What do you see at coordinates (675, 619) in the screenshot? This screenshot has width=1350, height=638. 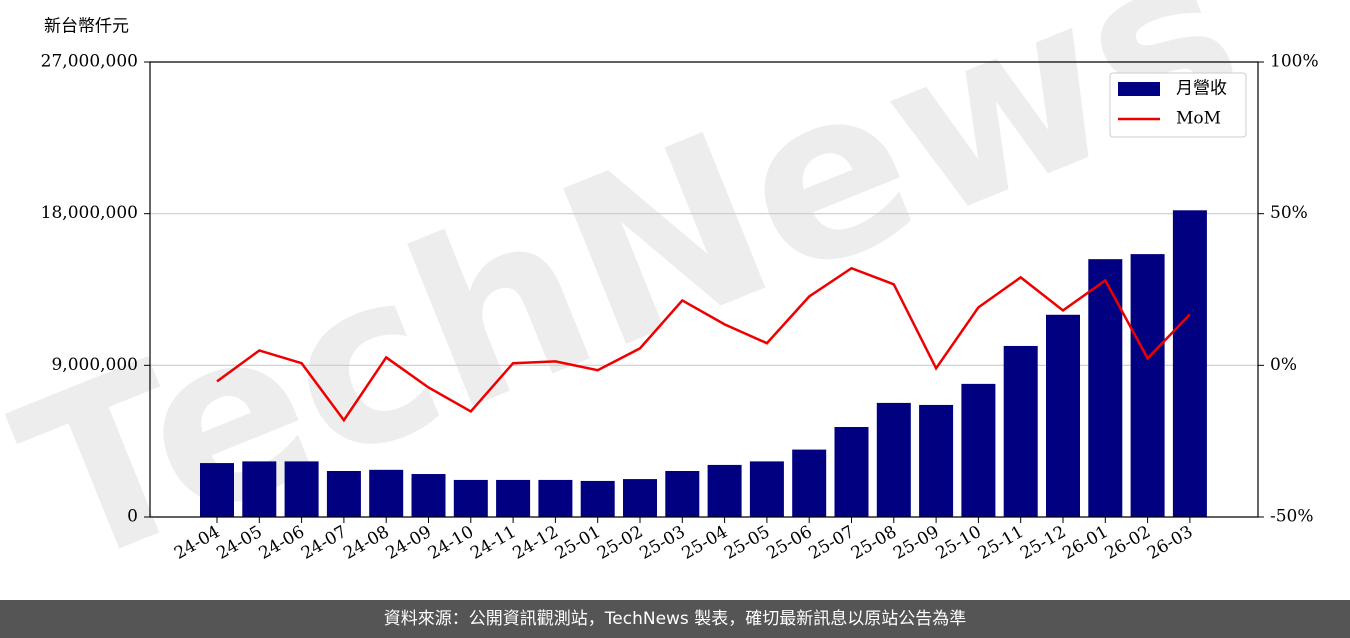 I see `footer: 資料來源：公開資訊觀測站，TechNews 製表，確切最新訊息以原站公告為準` at bounding box center [675, 619].